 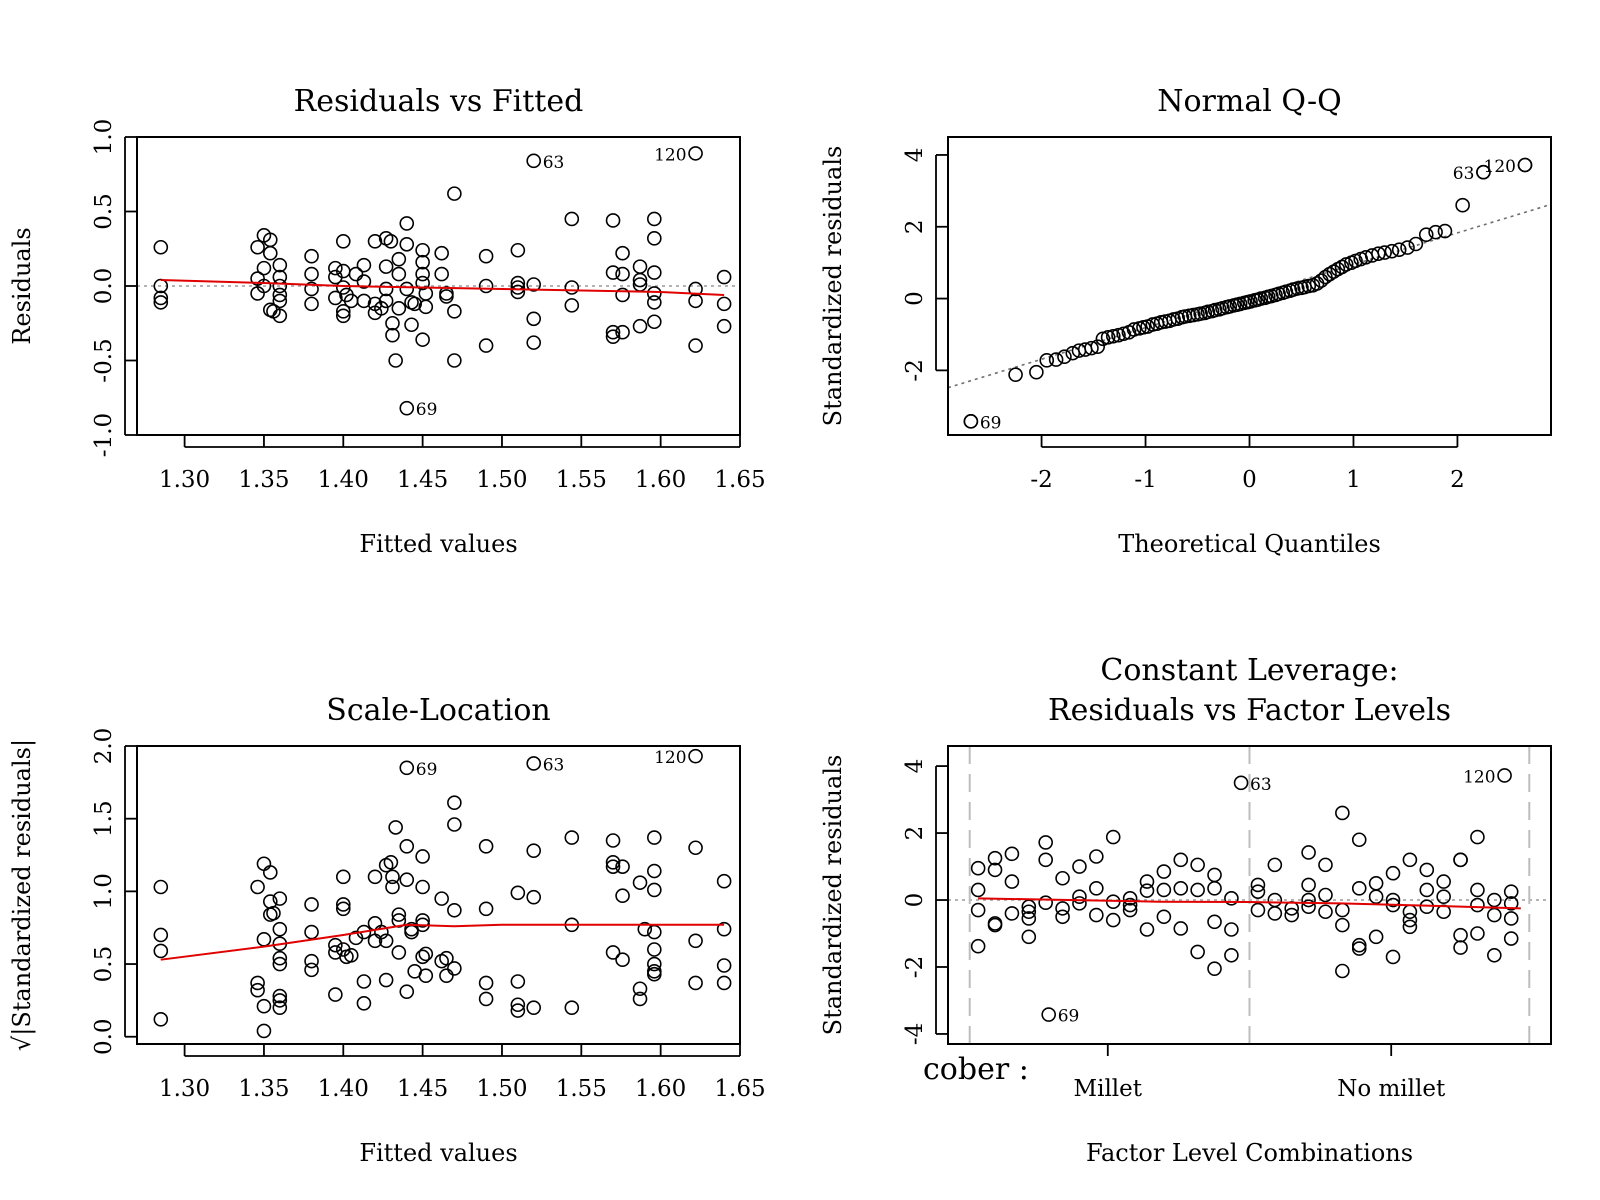 What do you see at coordinates (581, 480) in the screenshot?
I see `x-tick-label: 1.55` at bounding box center [581, 480].